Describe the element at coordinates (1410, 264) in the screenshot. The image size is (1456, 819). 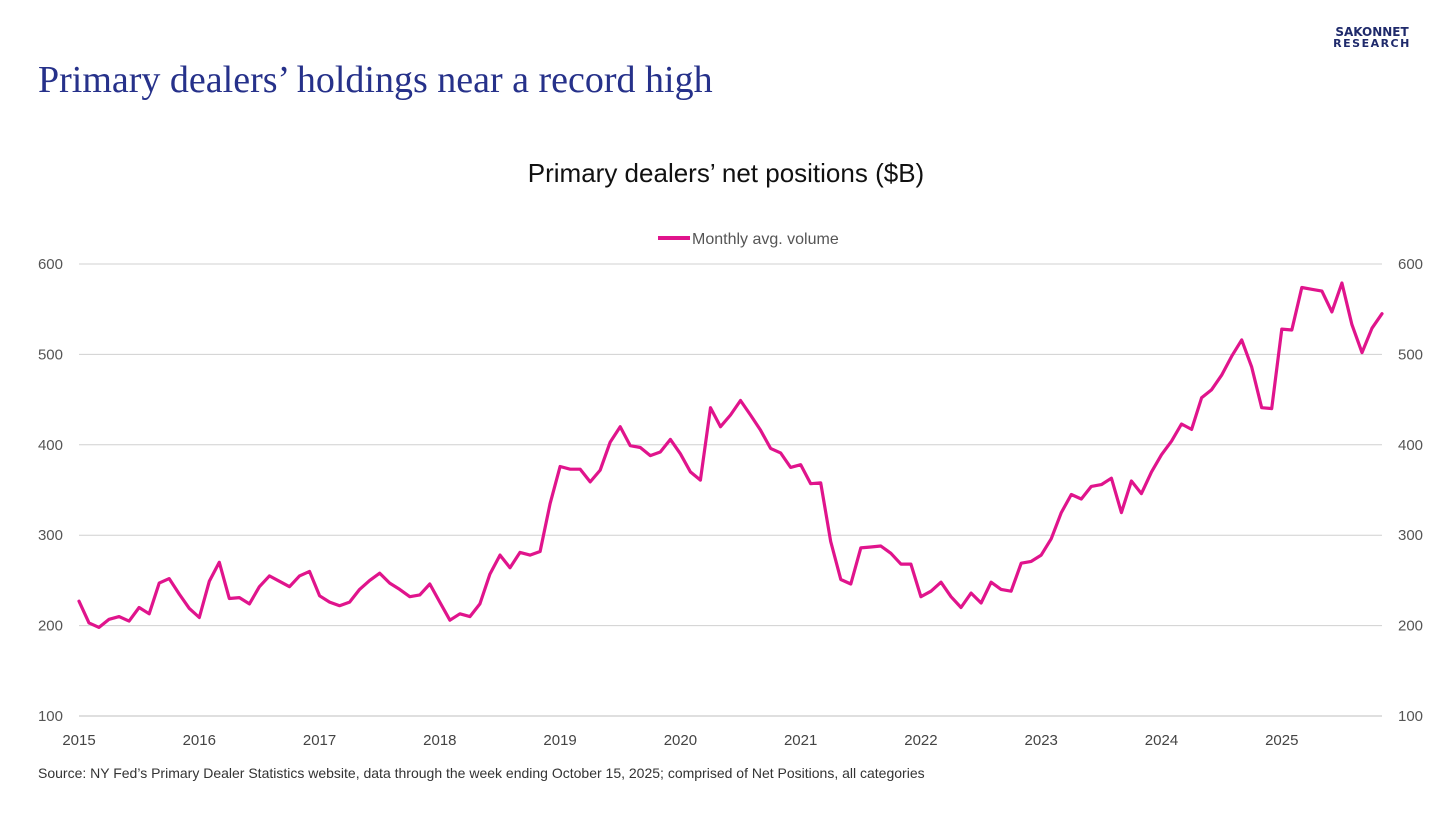
I see `y-tick-label-right: 600` at that location.